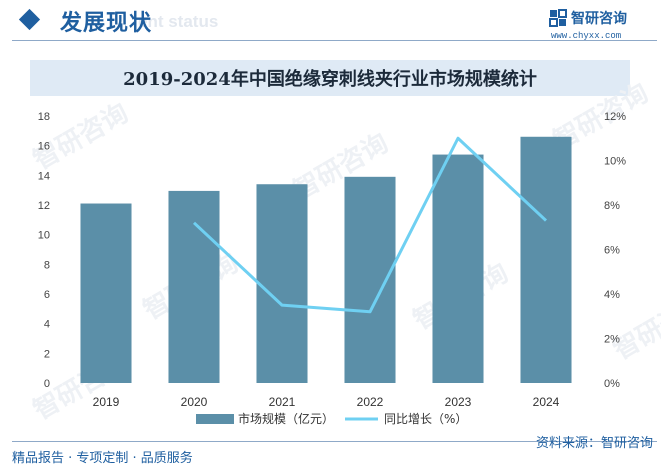 The height and width of the screenshot is (470, 661). I want to click on bar-2023, so click(458, 268).